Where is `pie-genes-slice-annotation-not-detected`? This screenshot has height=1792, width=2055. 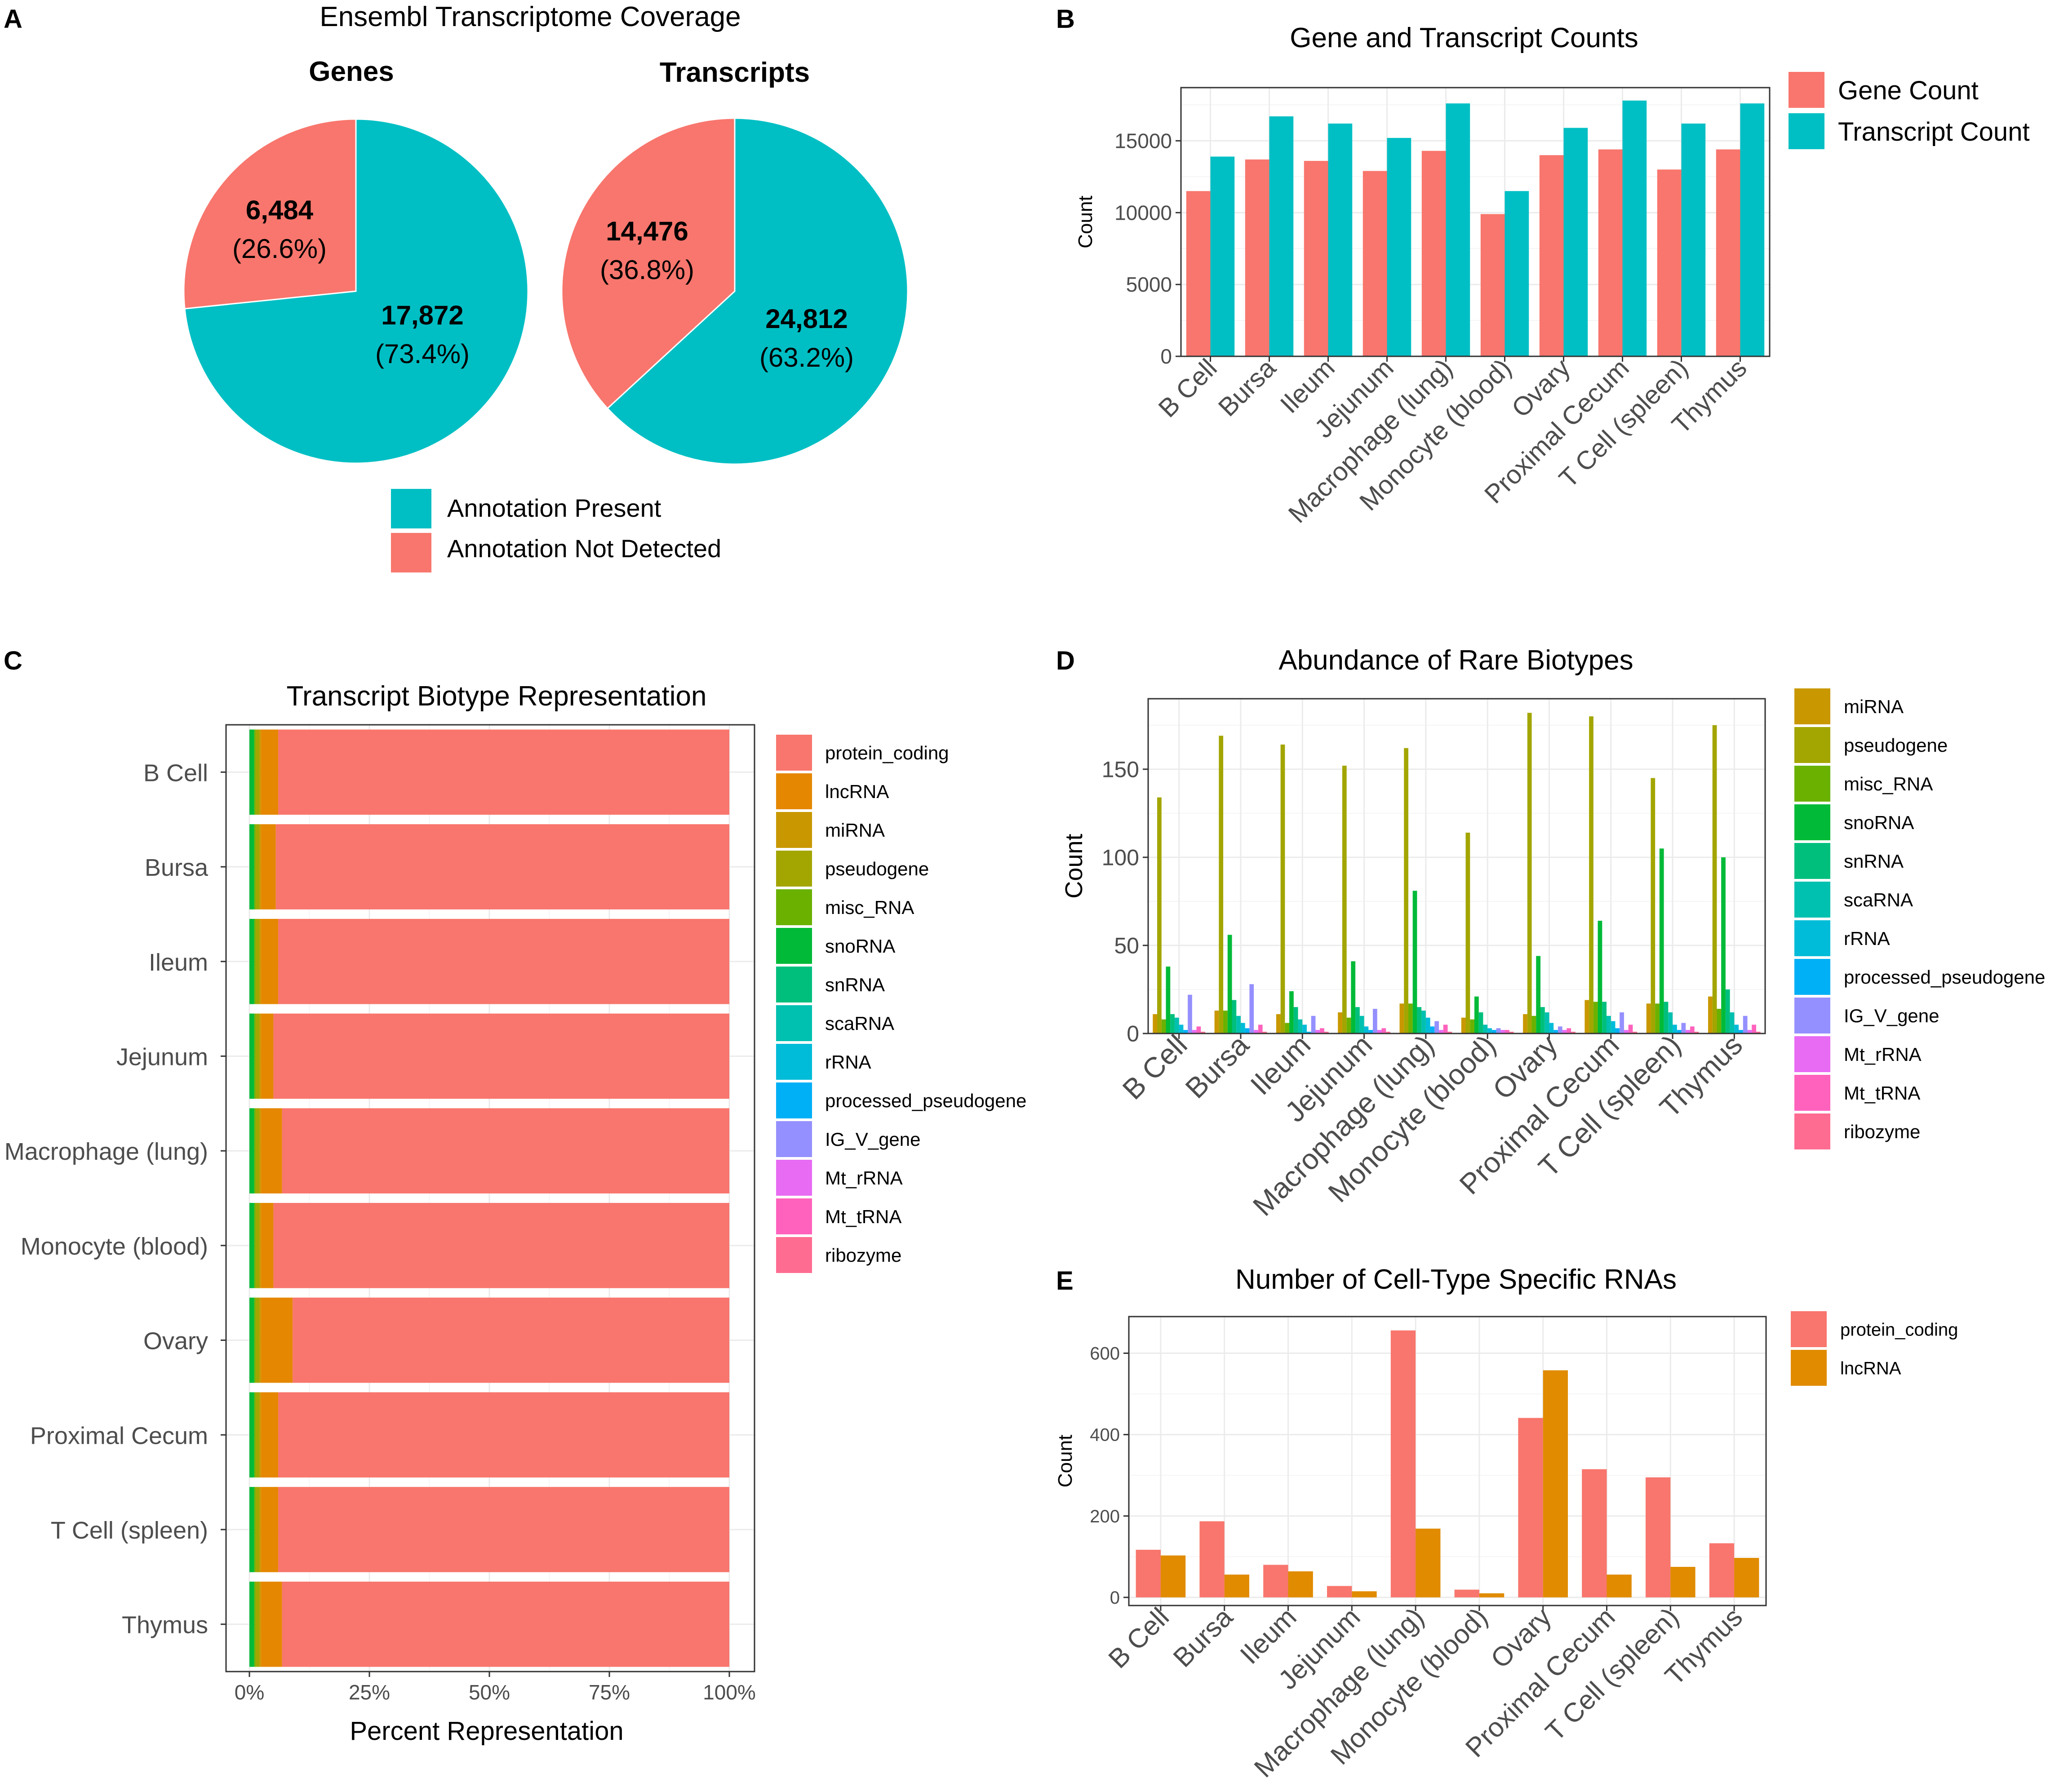 pie-genes-slice-annotation-not-detected is located at coordinates (270, 214).